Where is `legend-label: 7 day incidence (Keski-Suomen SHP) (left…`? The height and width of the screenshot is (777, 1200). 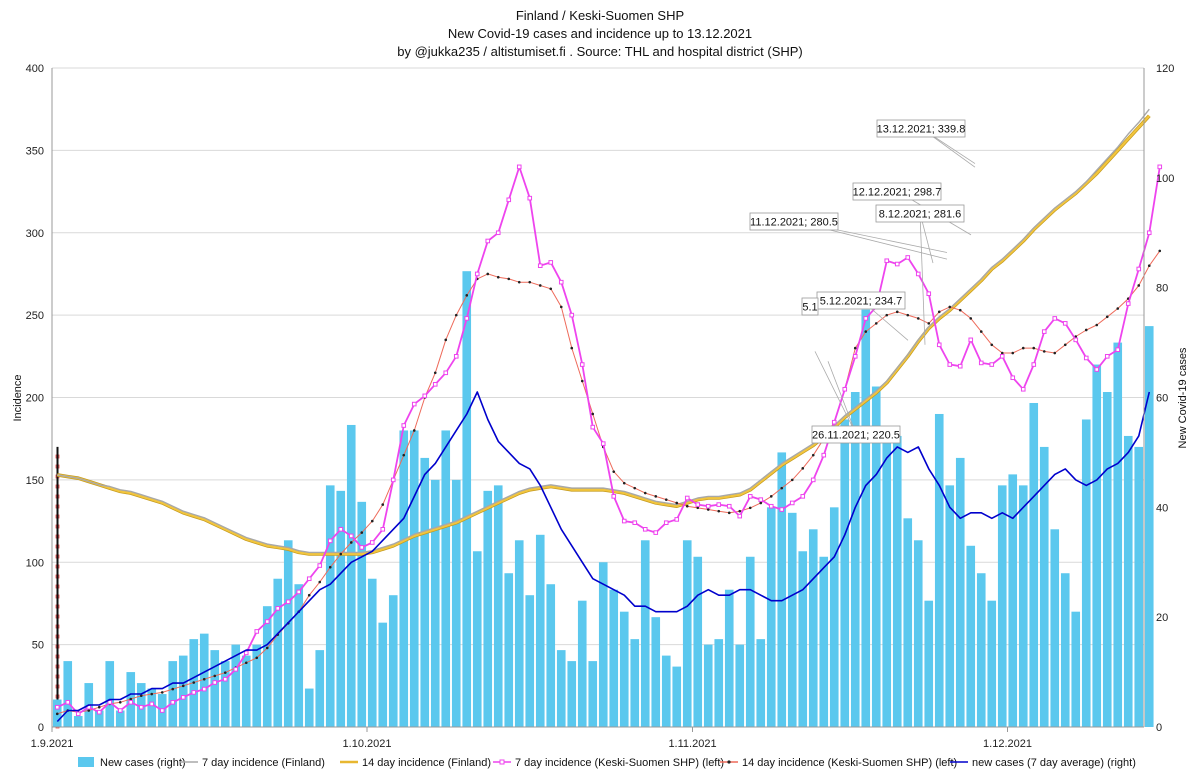 legend-label: 7 day incidence (Keski-Suomen SHP) (left… is located at coordinates (619, 763).